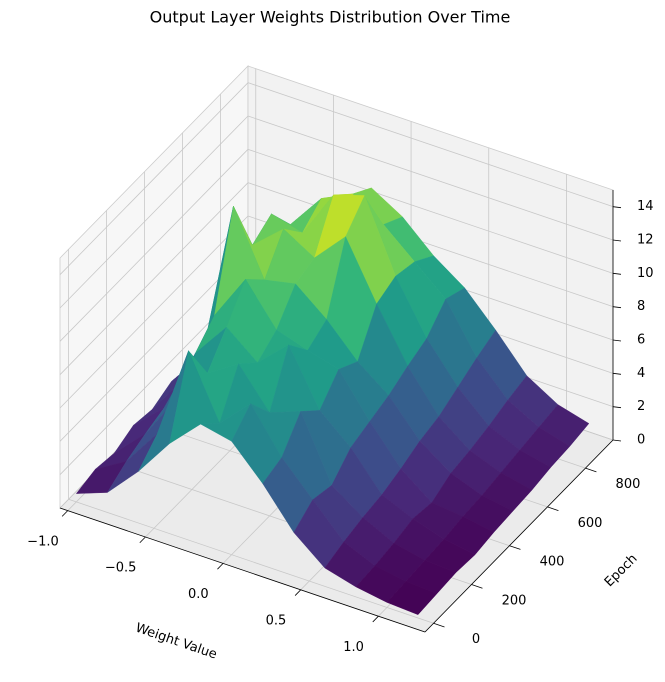  I want to click on x-tick-label: −1.0, so click(43, 541).